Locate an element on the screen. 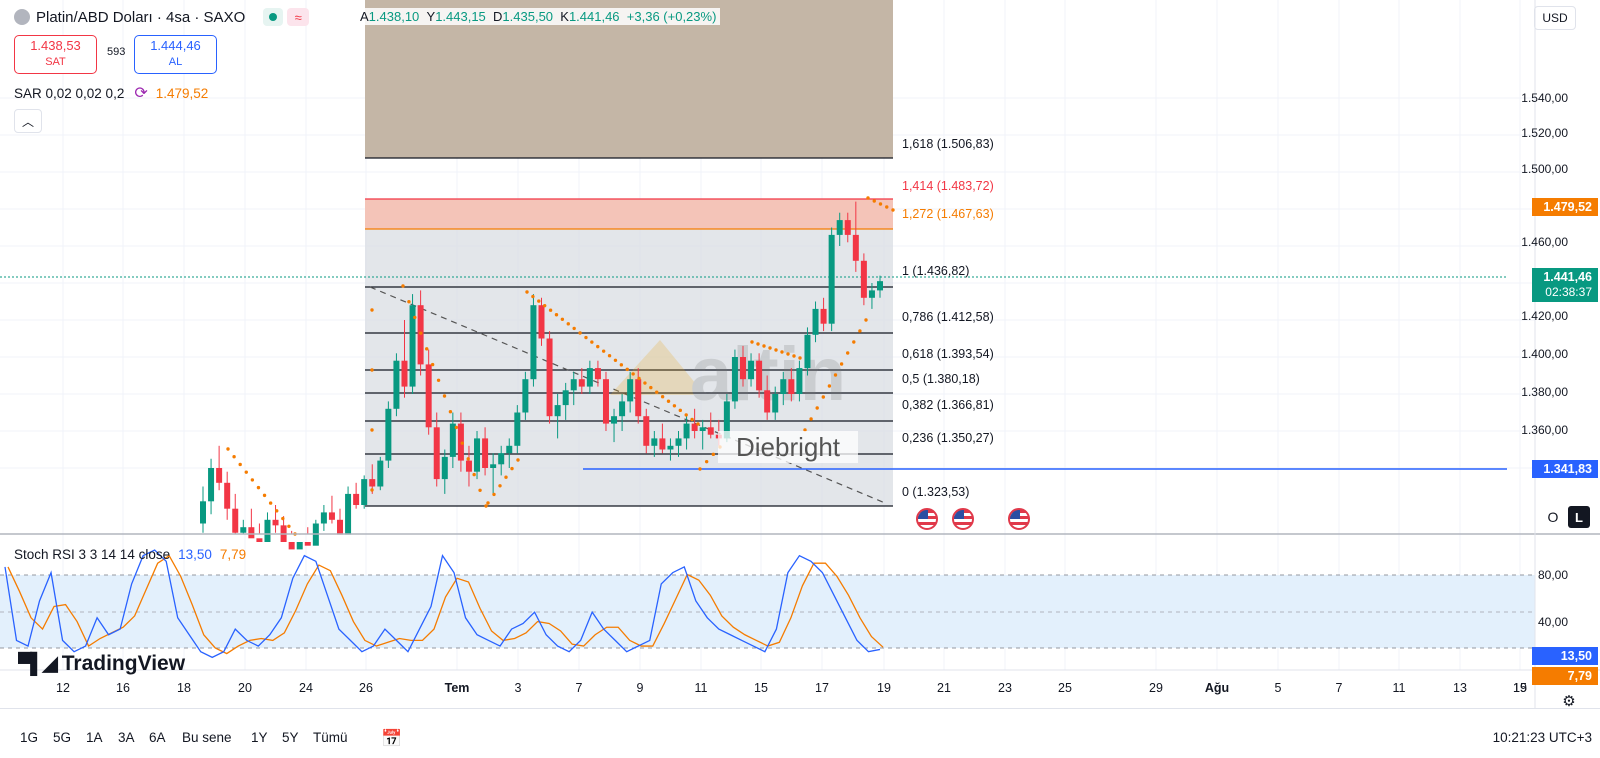 The image size is (1600, 758). time-axis-label: 21 is located at coordinates (944, 688).